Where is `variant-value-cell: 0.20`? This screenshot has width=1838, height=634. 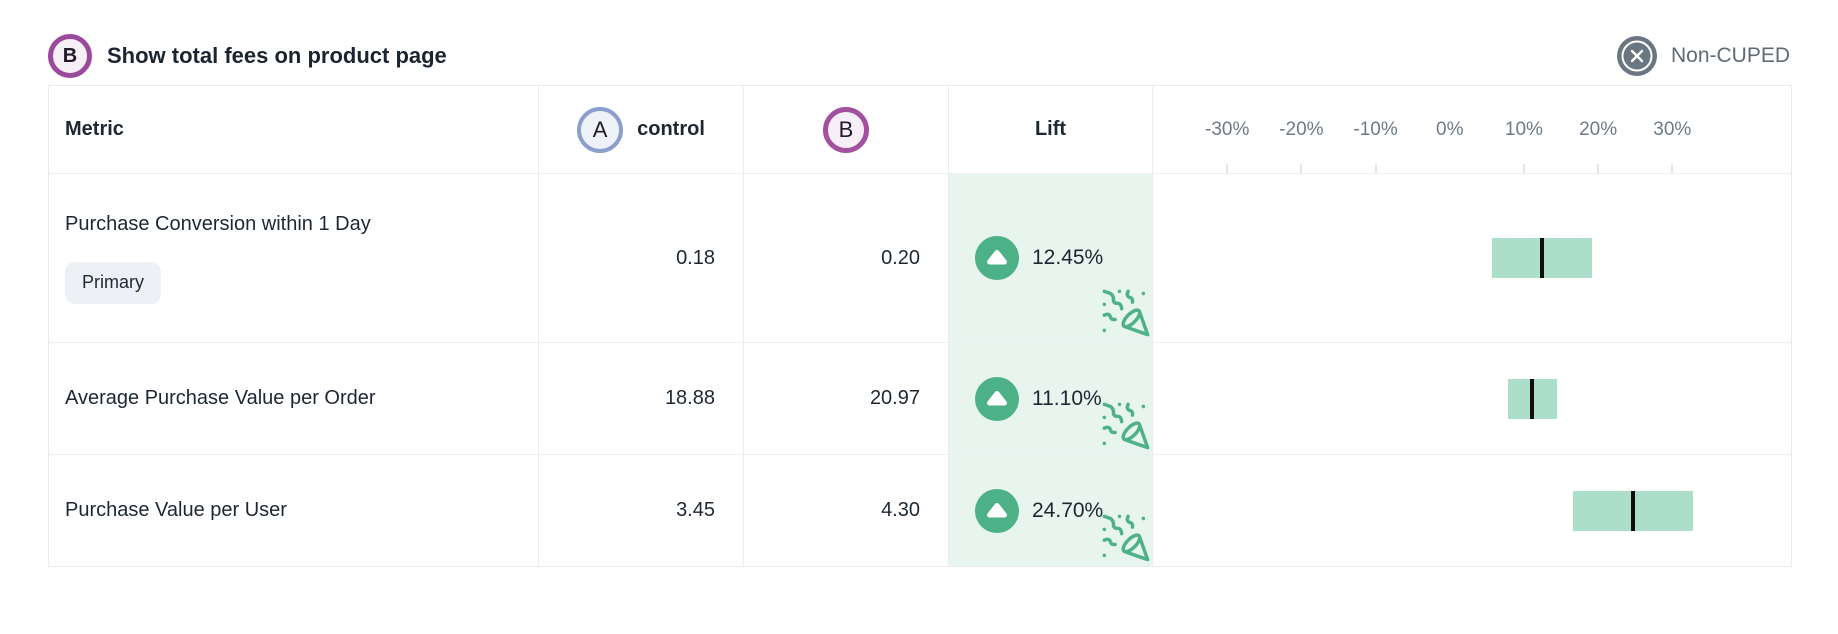 variant-value-cell: 0.20 is located at coordinates (846, 258).